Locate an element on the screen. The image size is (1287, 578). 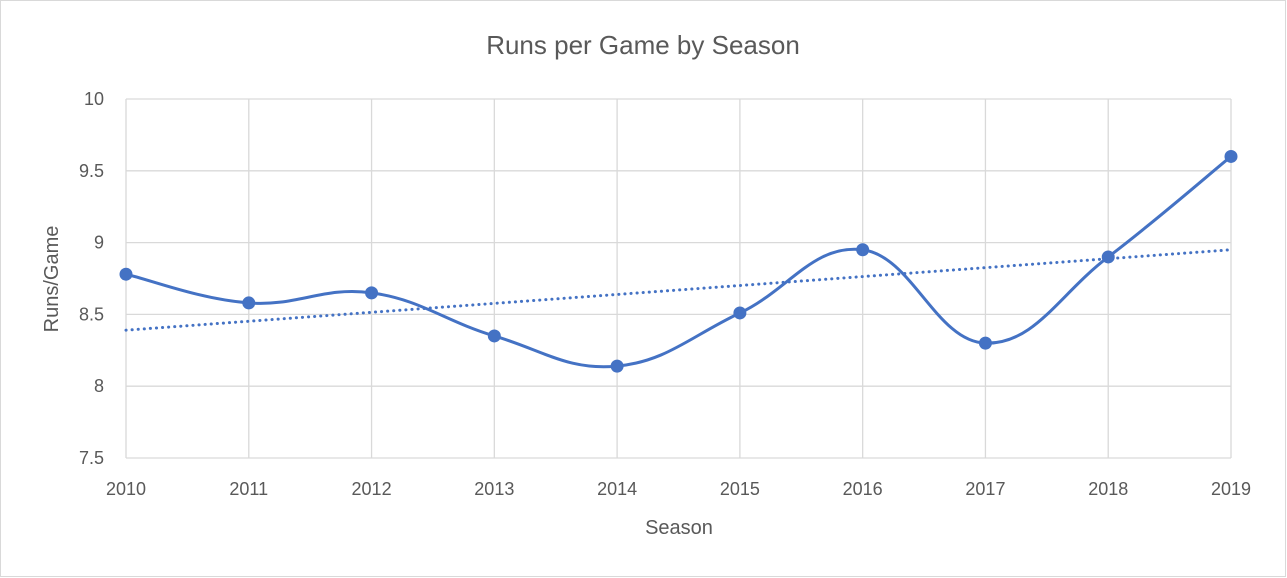
y-tick-label-9: 9 is located at coordinates (99, 243).